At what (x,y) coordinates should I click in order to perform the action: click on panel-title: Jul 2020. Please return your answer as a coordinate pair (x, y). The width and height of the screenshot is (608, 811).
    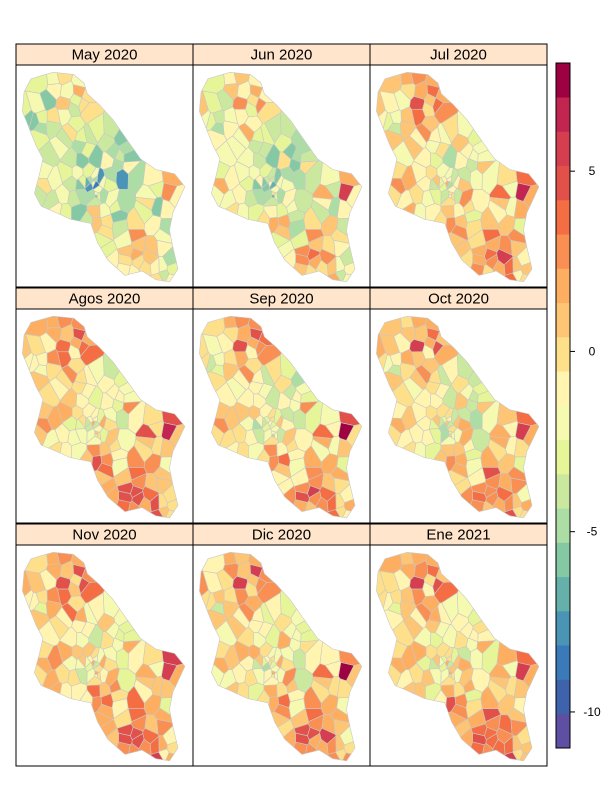
    Looking at the image, I should click on (458, 55).